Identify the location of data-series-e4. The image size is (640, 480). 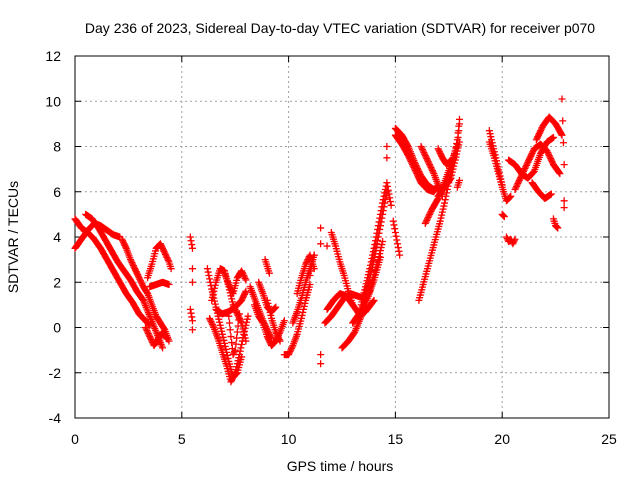
(396, 238).